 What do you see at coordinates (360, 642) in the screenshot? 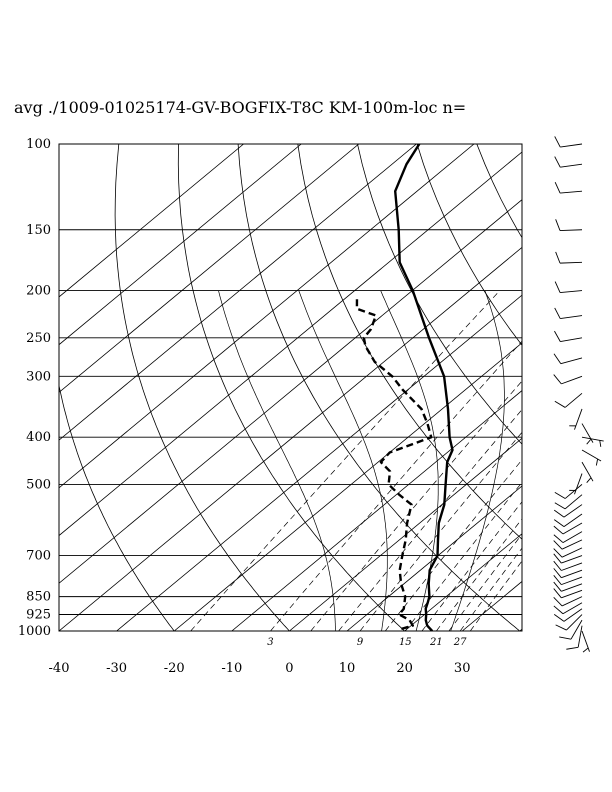
I see `mixing-ratio-label: 9` at bounding box center [360, 642].